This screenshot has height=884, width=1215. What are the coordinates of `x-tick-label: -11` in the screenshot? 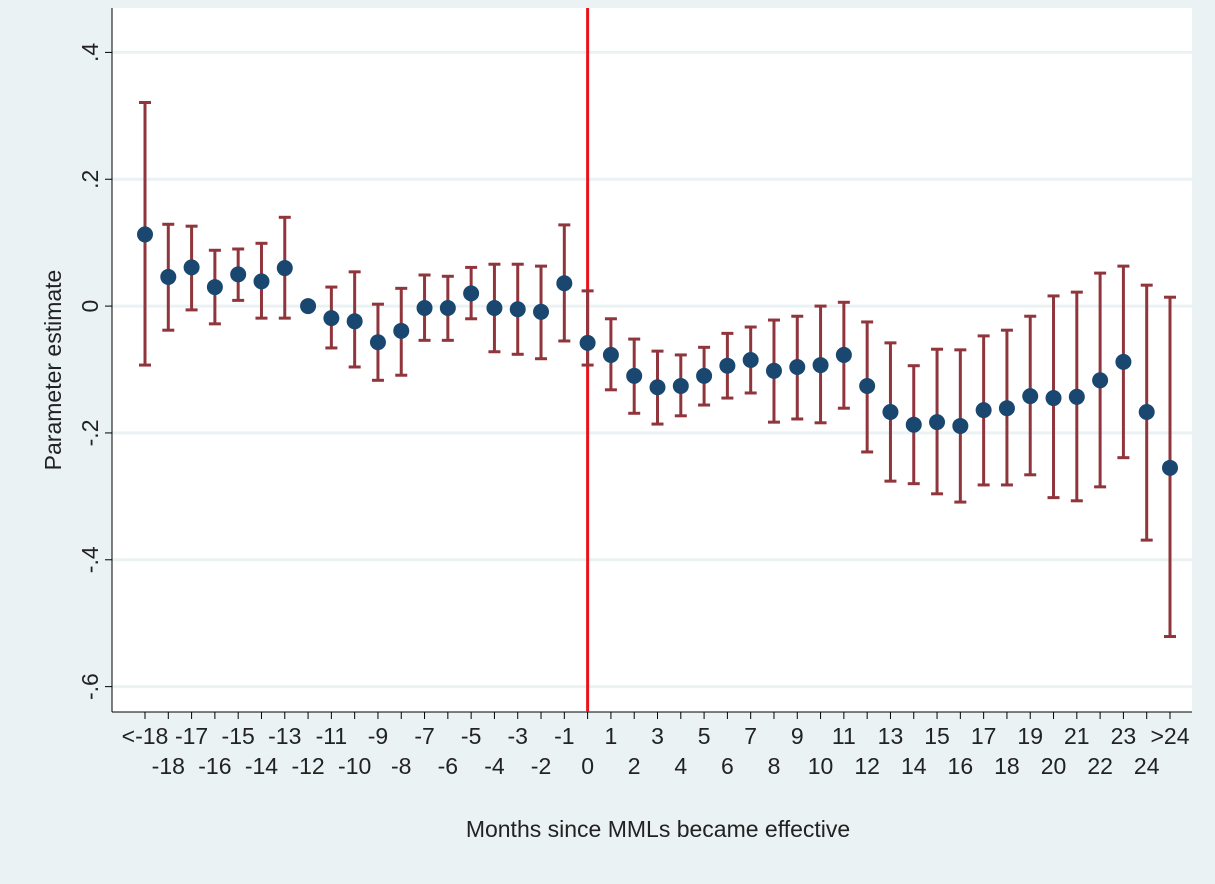 It's located at (332, 736).